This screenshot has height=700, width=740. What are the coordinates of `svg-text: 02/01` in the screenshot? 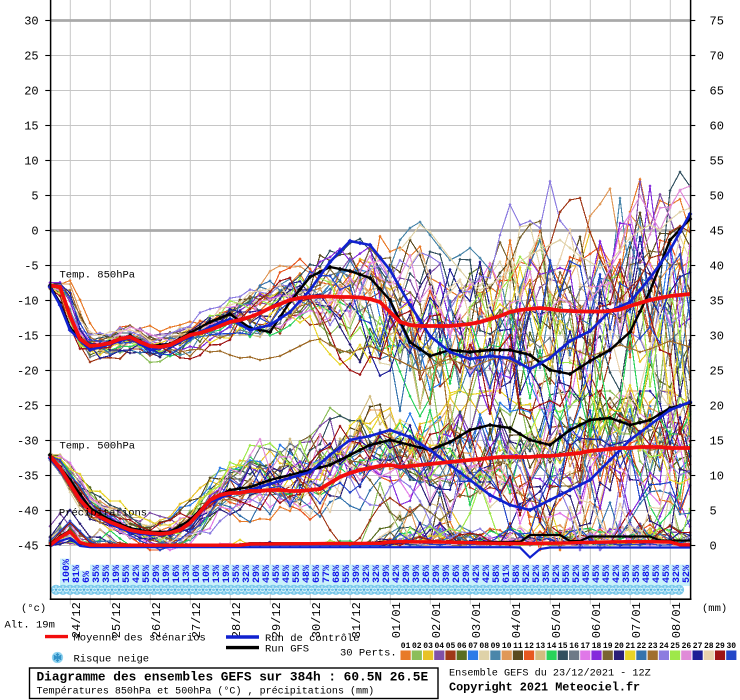 It's located at (437, 620).